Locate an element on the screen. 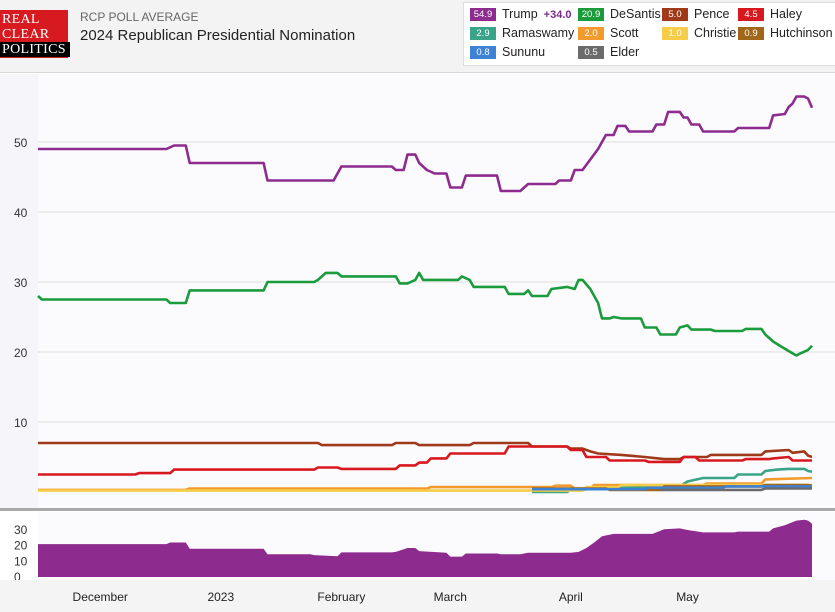 The height and width of the screenshot is (612, 835). legend-item-christie: 1.0 Christie is located at coordinates (699, 35).